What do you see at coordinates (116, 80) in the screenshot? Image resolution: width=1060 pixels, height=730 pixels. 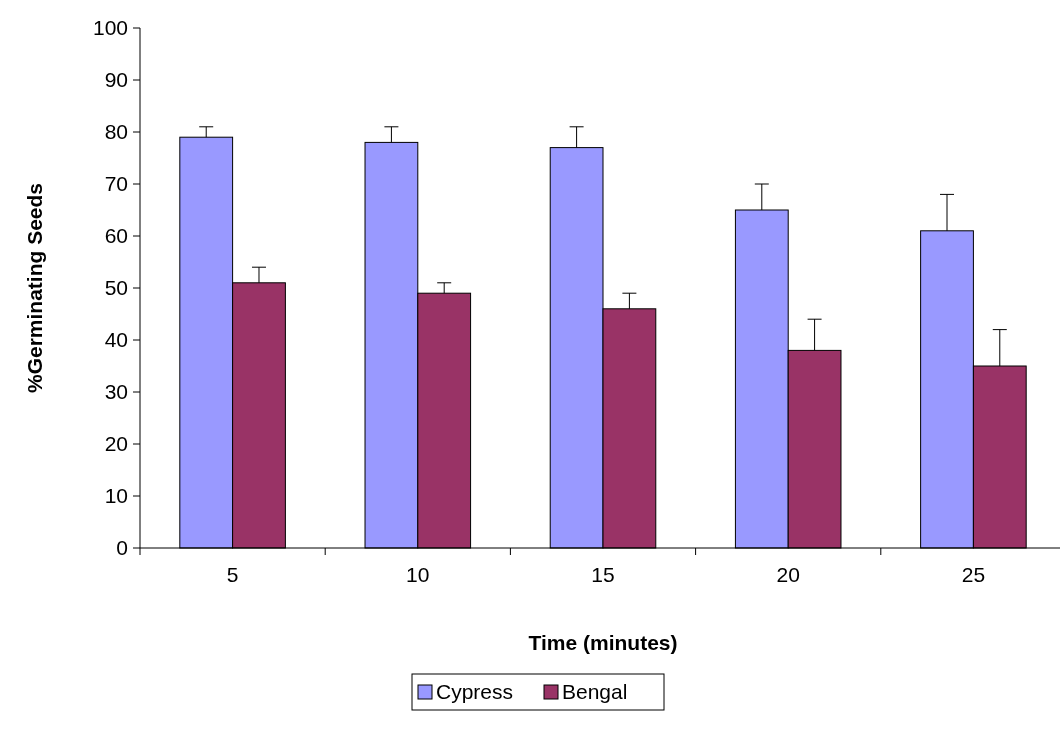 I see `y-tick-label: 90` at bounding box center [116, 80].